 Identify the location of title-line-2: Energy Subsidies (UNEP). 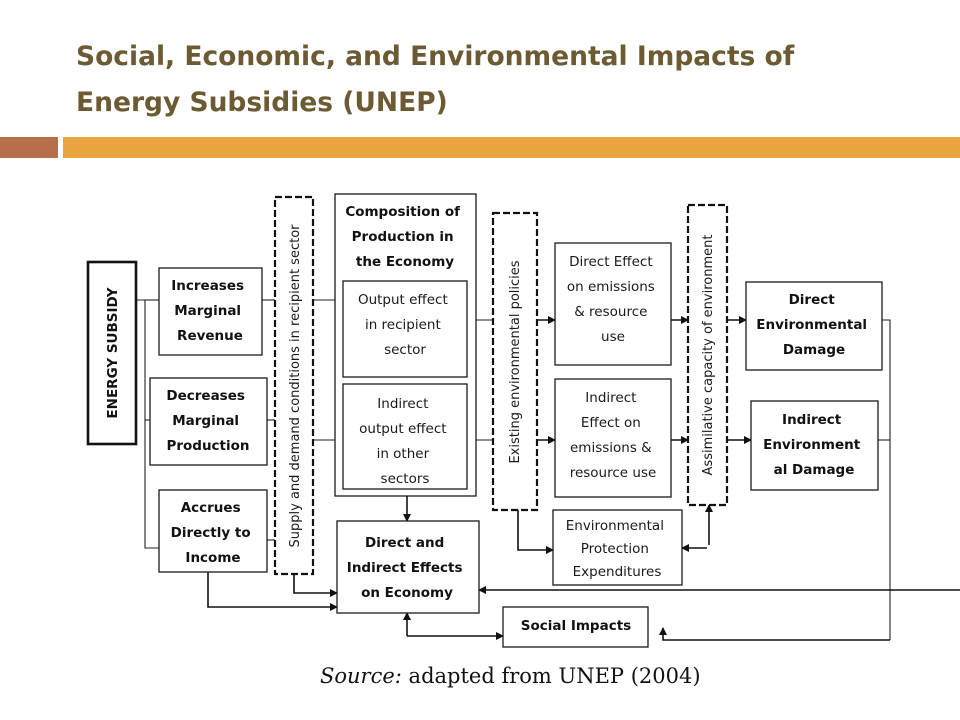
(262, 102).